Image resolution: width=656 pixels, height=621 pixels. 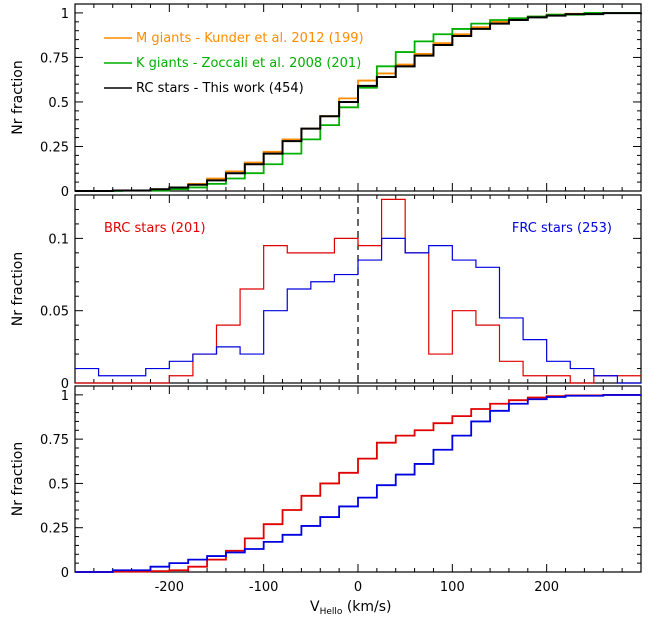 I want to click on x-tick-label: -100, so click(x=264, y=587).